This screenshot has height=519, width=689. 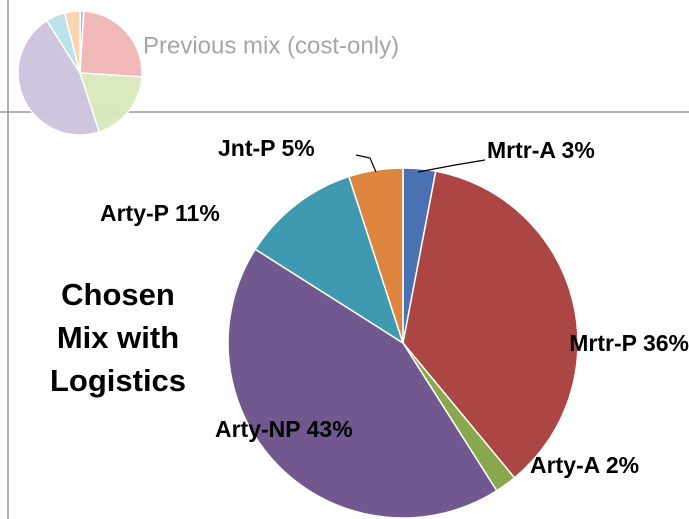 I want to click on value-label: 36%, so click(x=666, y=343).